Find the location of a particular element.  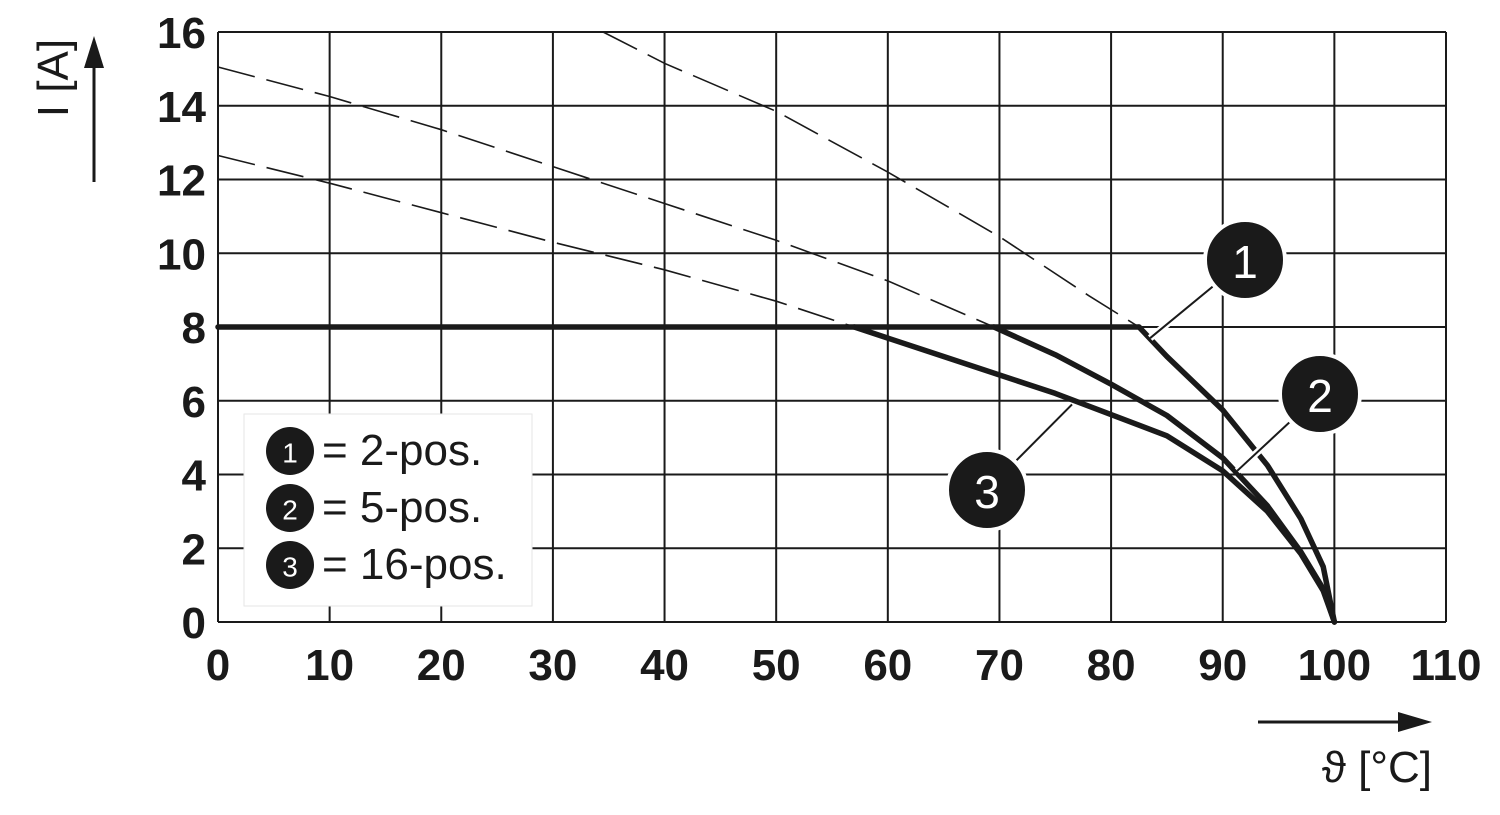

legend-badge-label: 2 is located at coordinates (290, 510).